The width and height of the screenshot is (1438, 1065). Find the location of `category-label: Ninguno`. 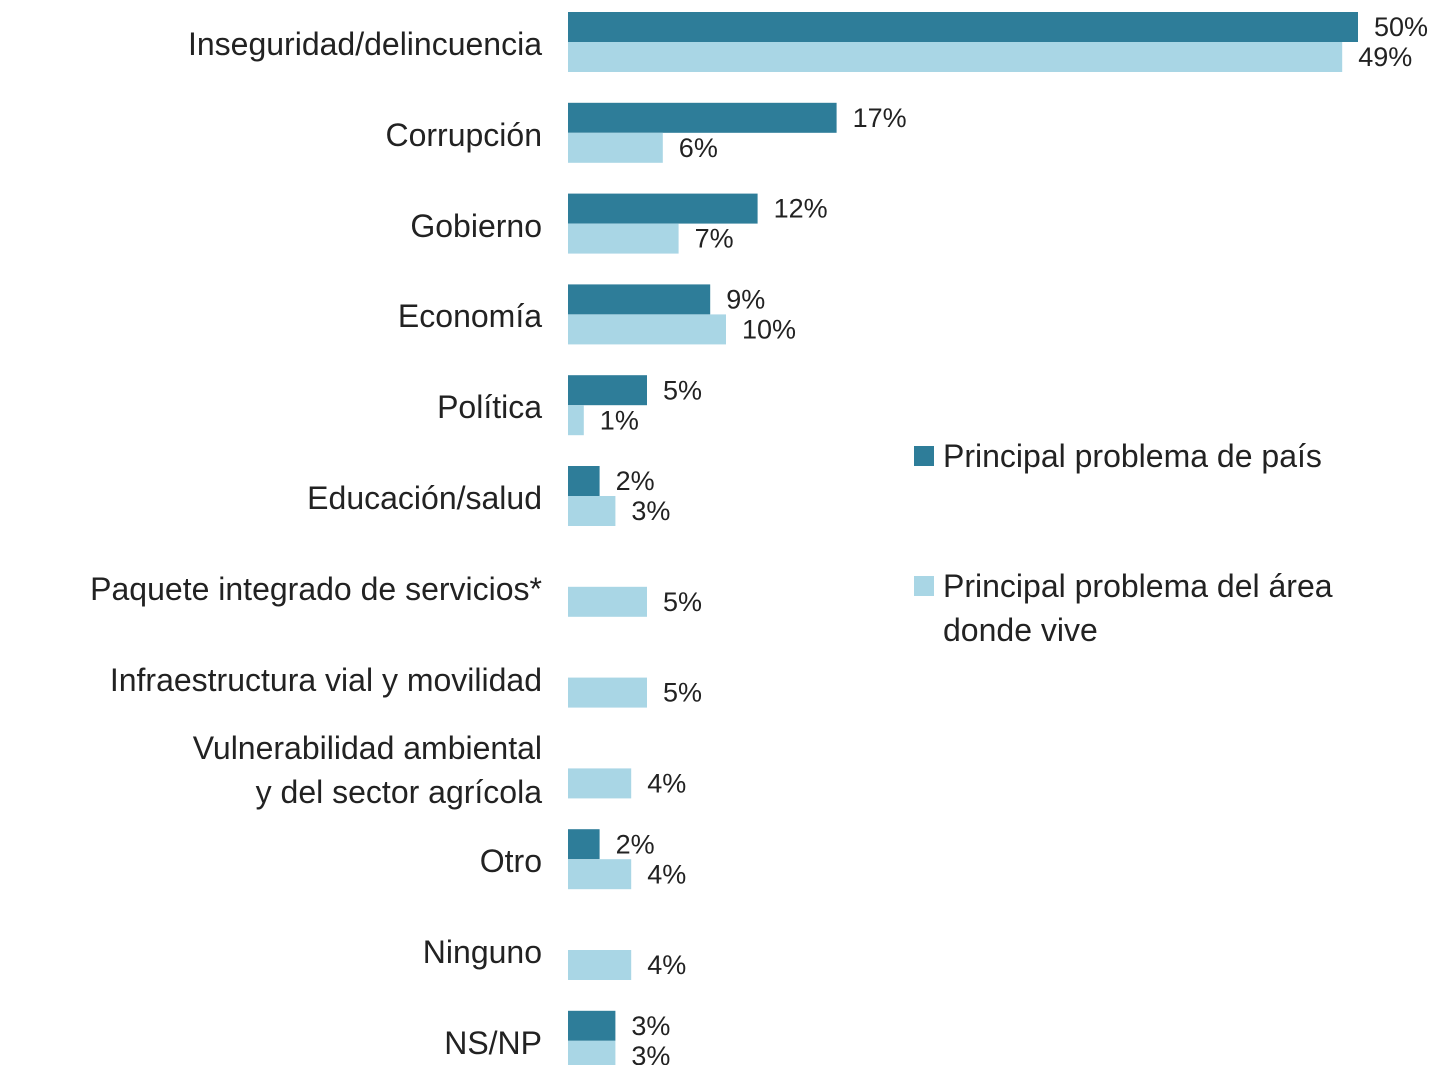

category-label: Ninguno is located at coordinates (482, 952).